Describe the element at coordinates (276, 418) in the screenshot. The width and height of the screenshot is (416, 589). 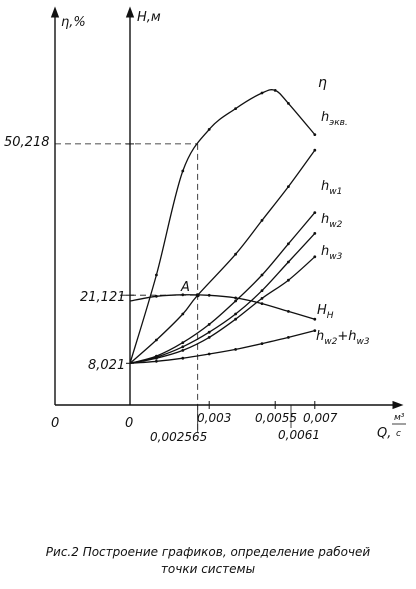
I see `x-tick-00055: 0,0055` at that location.